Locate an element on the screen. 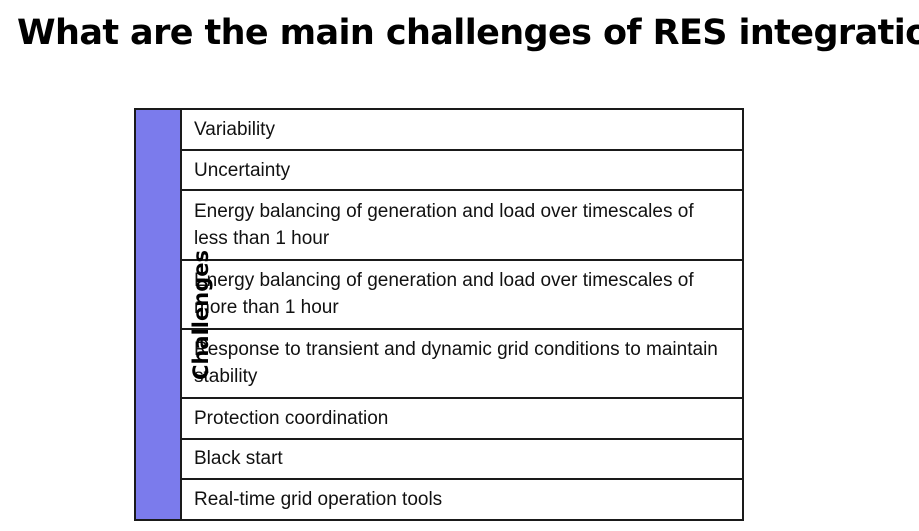 This screenshot has width=919, height=531. table-row: Protection coordination is located at coordinates (439, 418).